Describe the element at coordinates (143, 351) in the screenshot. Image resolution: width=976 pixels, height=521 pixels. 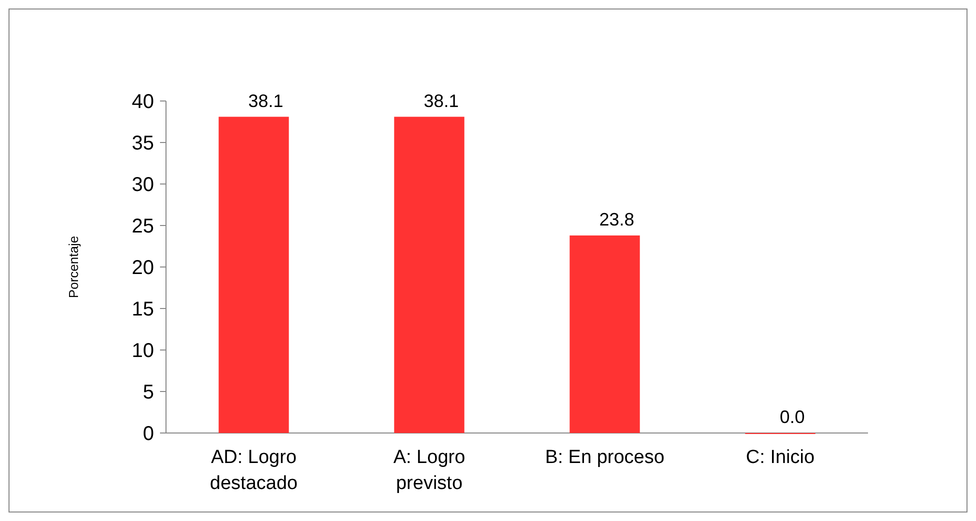
I see `y-tick-label: 10` at that location.